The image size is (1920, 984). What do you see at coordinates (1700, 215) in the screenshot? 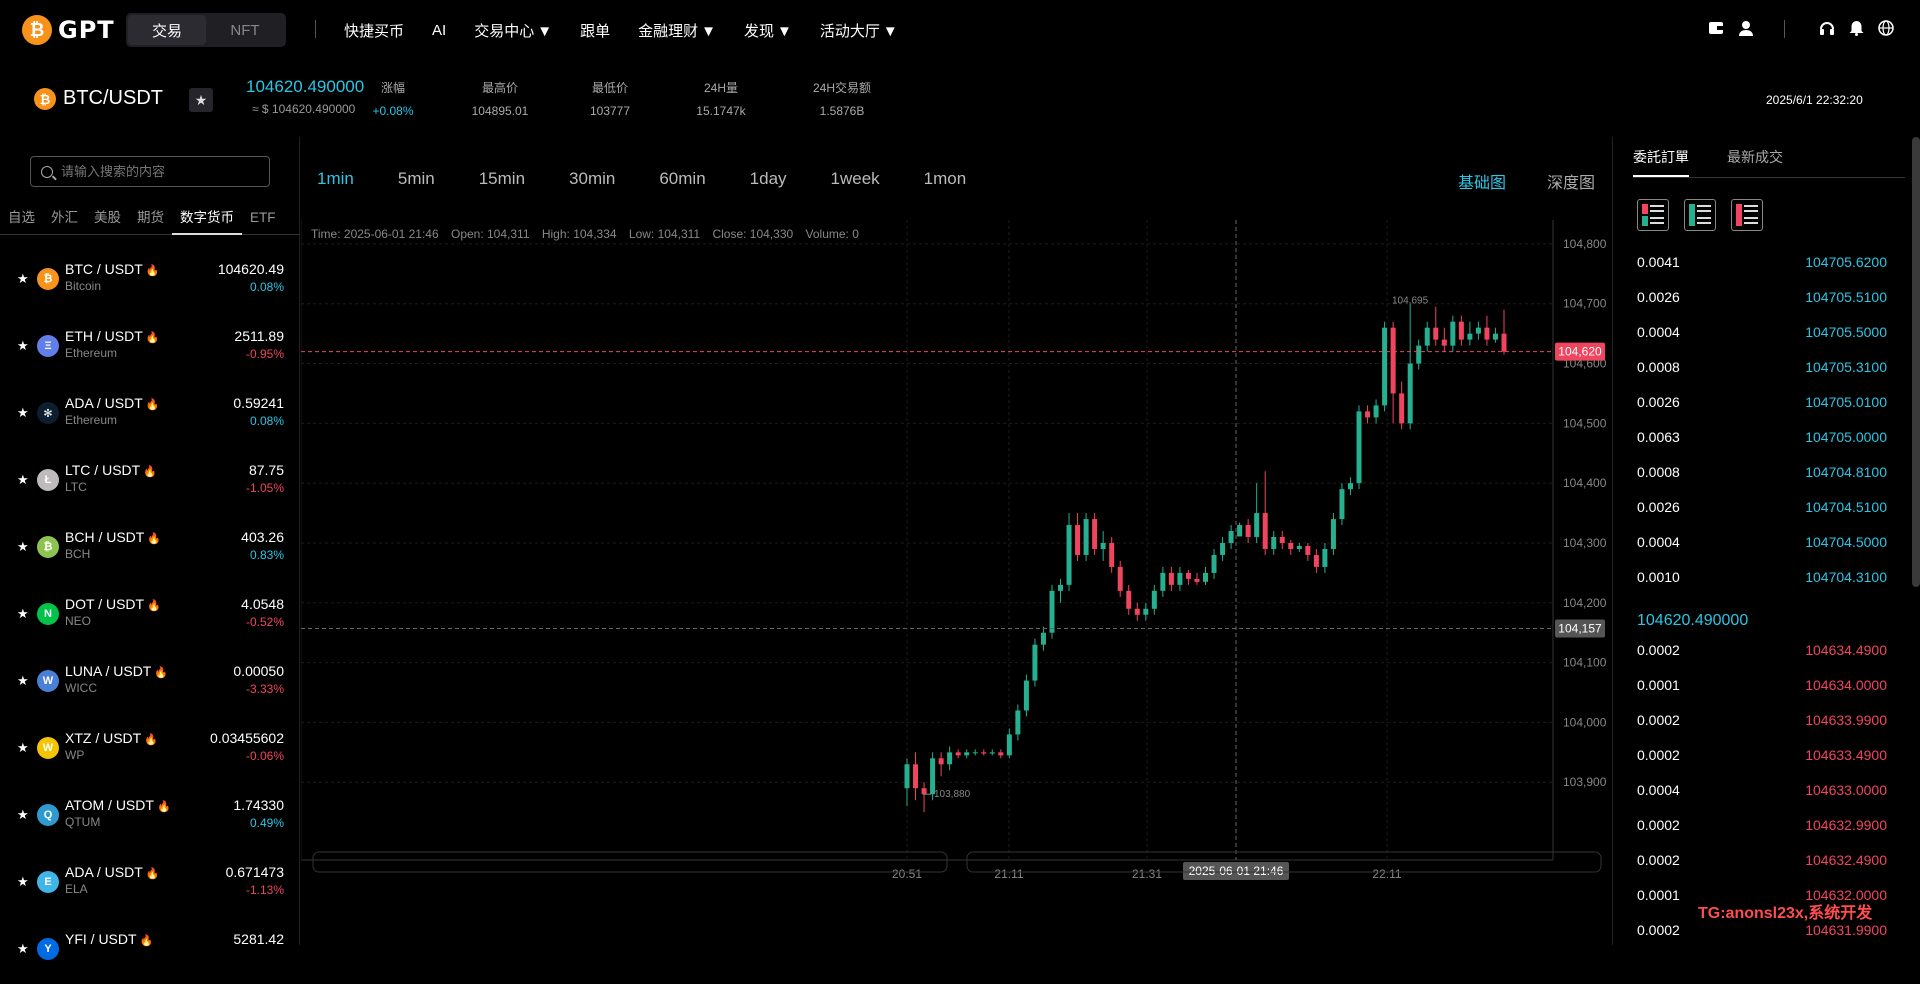
I see `layout-bids-icon` at bounding box center [1700, 215].